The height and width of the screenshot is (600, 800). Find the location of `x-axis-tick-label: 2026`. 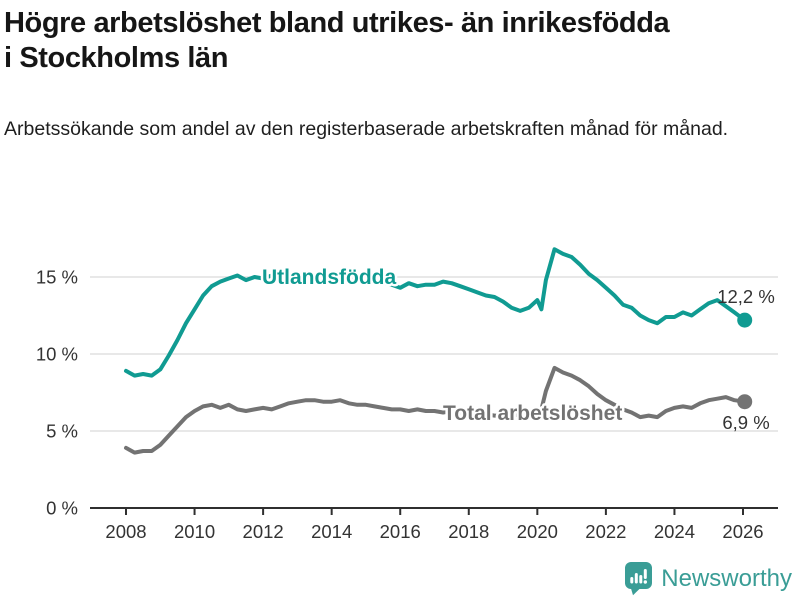

x-axis-tick-label: 2026 is located at coordinates (742, 531).